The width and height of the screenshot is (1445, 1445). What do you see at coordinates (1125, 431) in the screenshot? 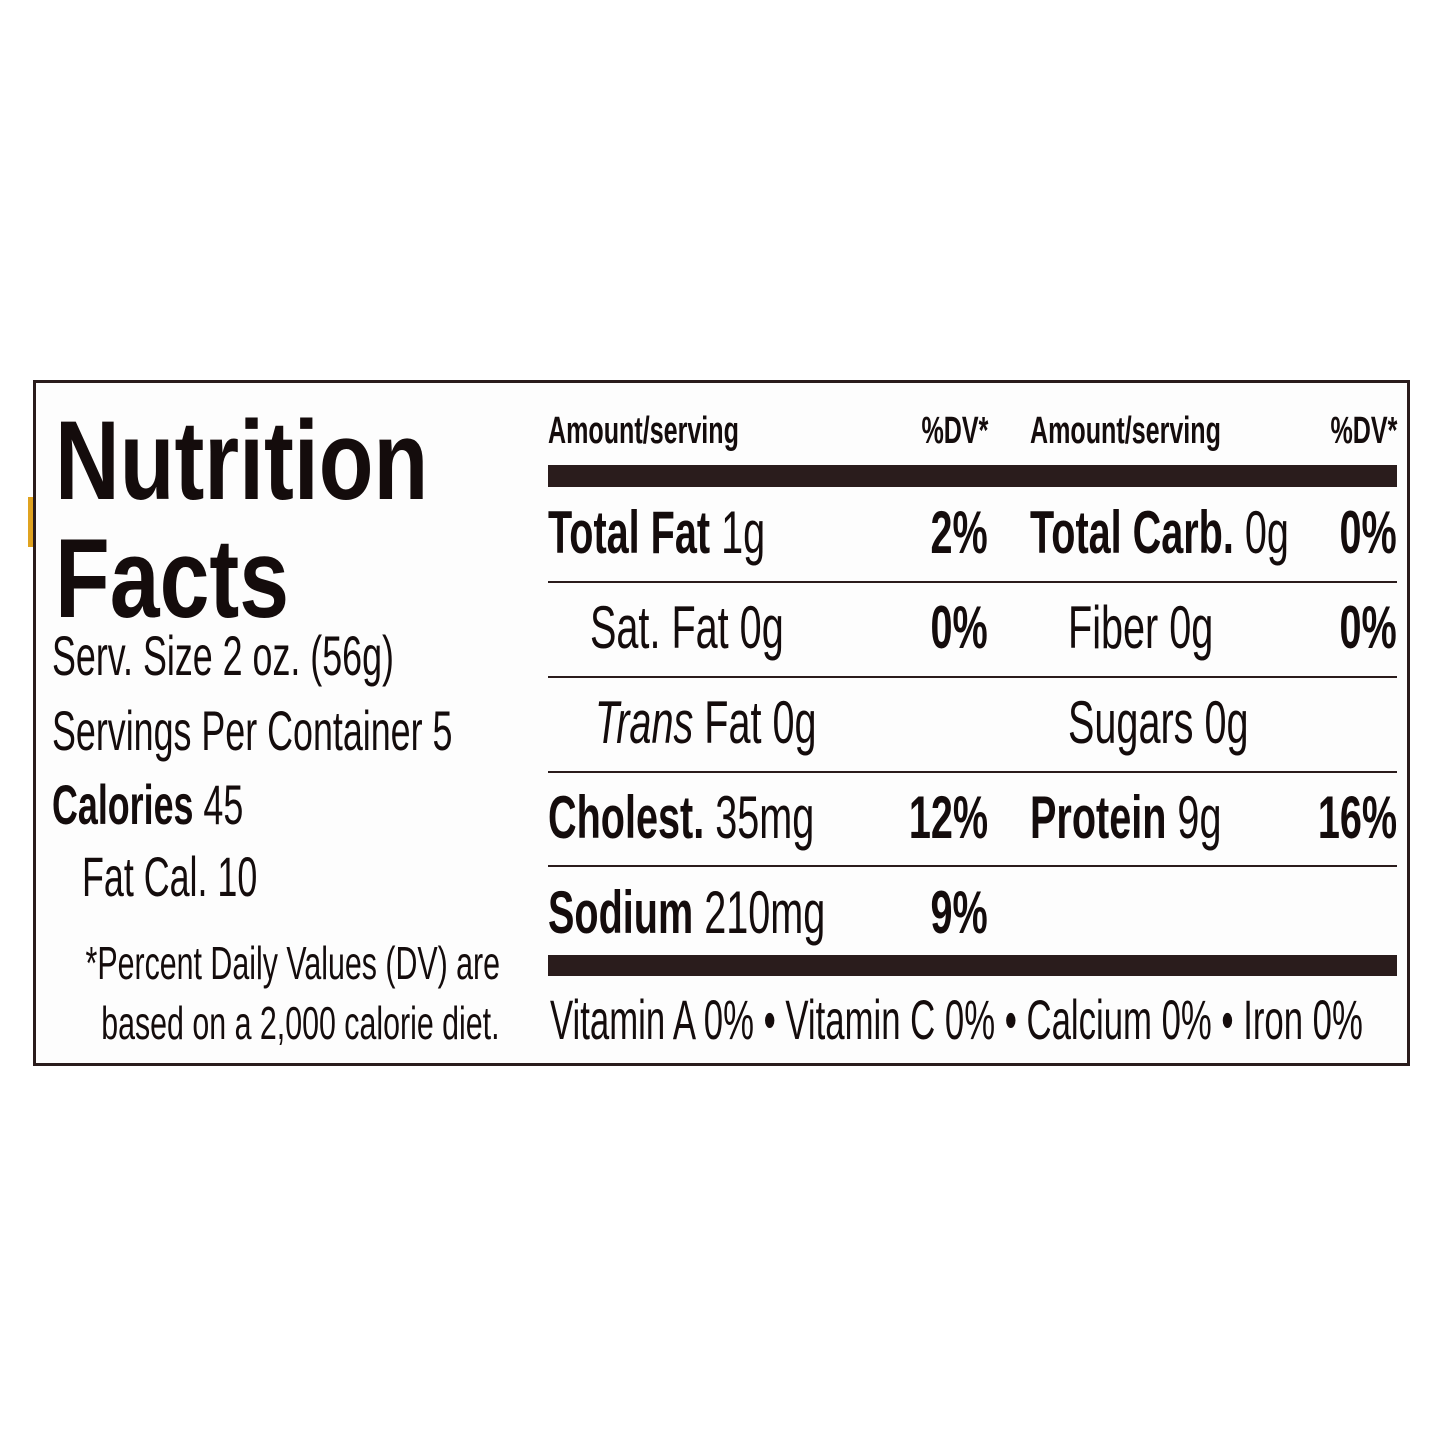
I see `header-amount-right: Amount/serving` at bounding box center [1125, 431].